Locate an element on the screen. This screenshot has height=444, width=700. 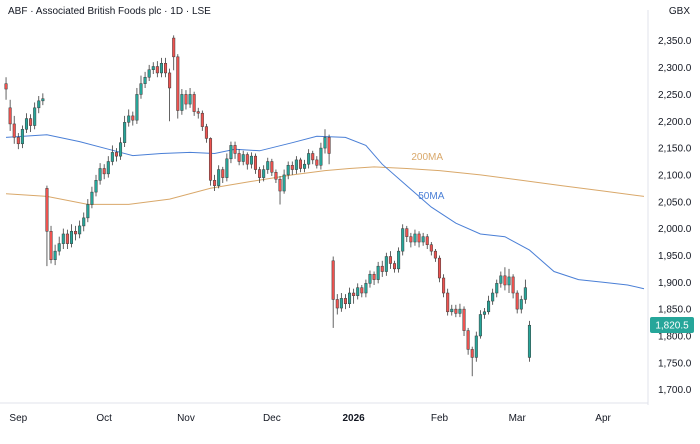
y-tick-label: 1,950.0 is located at coordinates (675, 256).